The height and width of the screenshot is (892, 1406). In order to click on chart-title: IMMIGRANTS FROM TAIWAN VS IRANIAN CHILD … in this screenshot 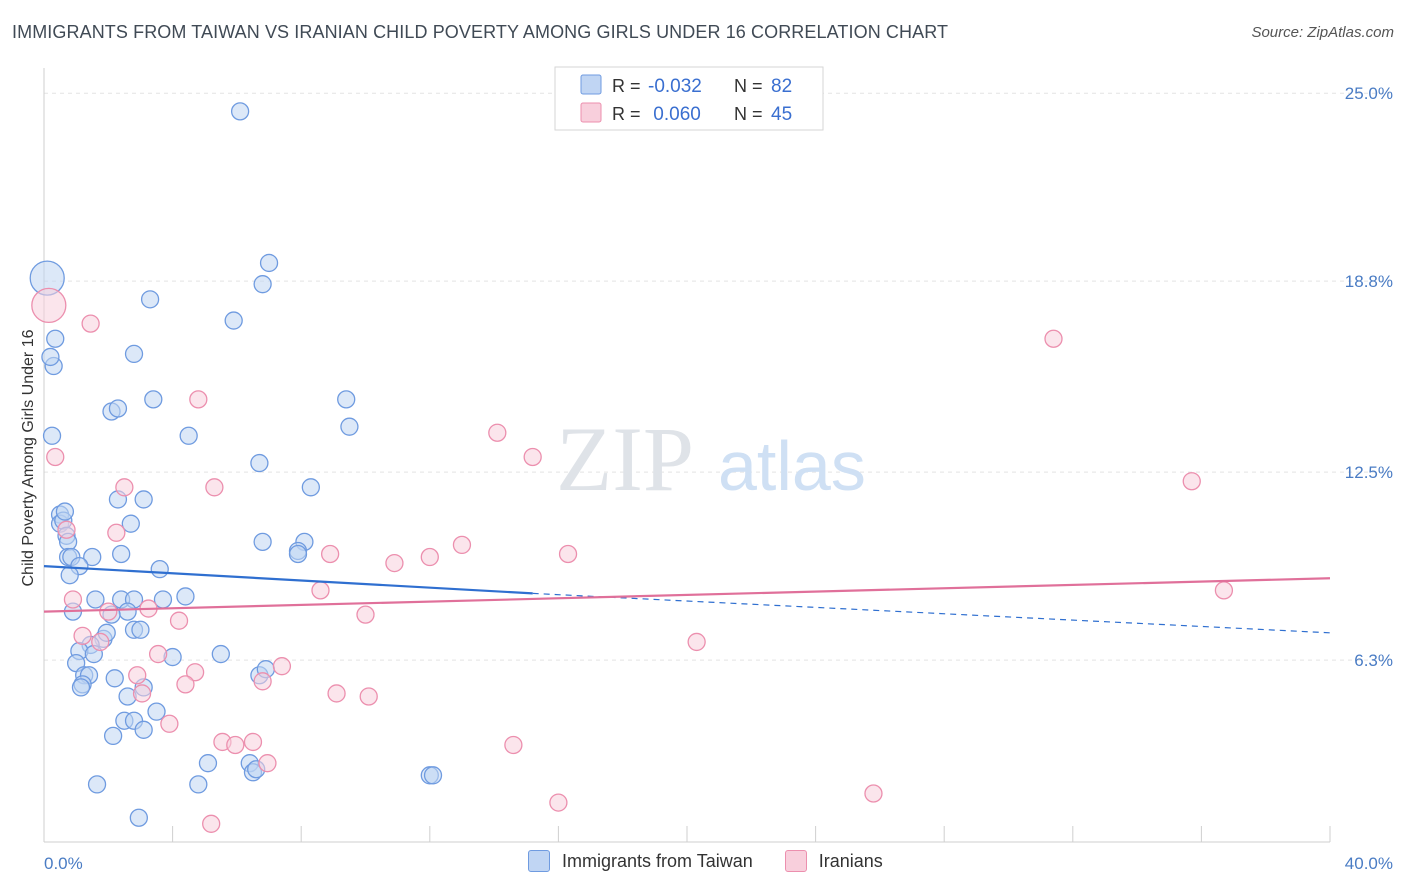, I will do `click(480, 32)`.